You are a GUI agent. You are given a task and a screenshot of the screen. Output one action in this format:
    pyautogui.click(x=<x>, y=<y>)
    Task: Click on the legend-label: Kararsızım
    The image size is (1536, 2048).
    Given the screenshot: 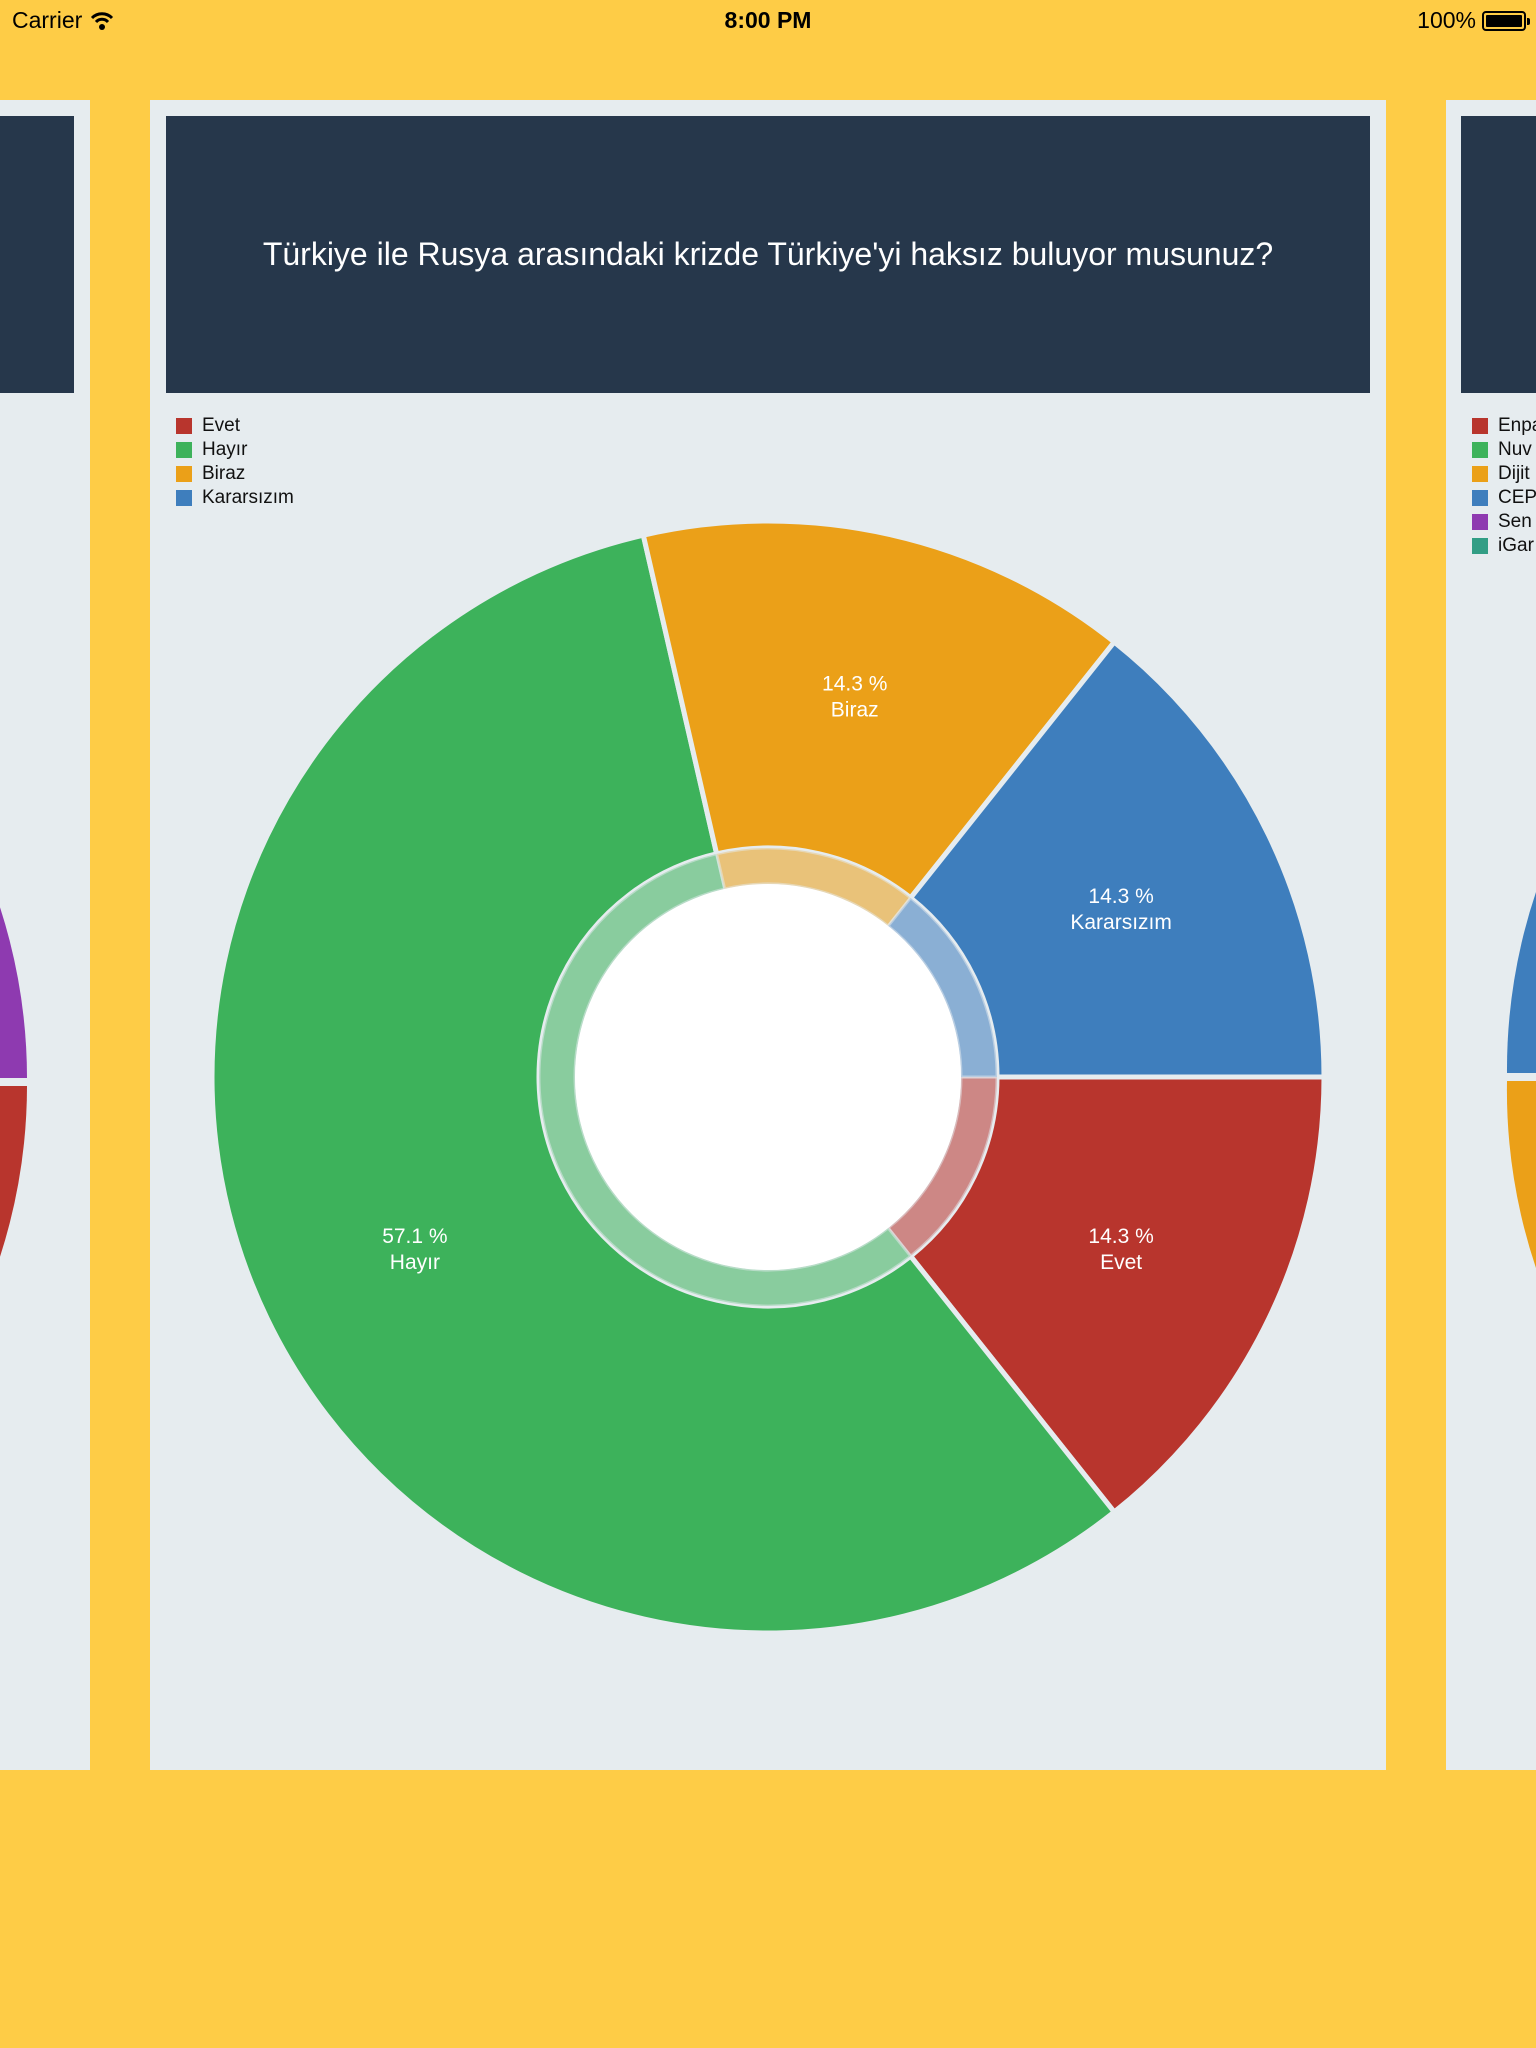 What is the action you would take?
    pyautogui.click(x=248, y=497)
    